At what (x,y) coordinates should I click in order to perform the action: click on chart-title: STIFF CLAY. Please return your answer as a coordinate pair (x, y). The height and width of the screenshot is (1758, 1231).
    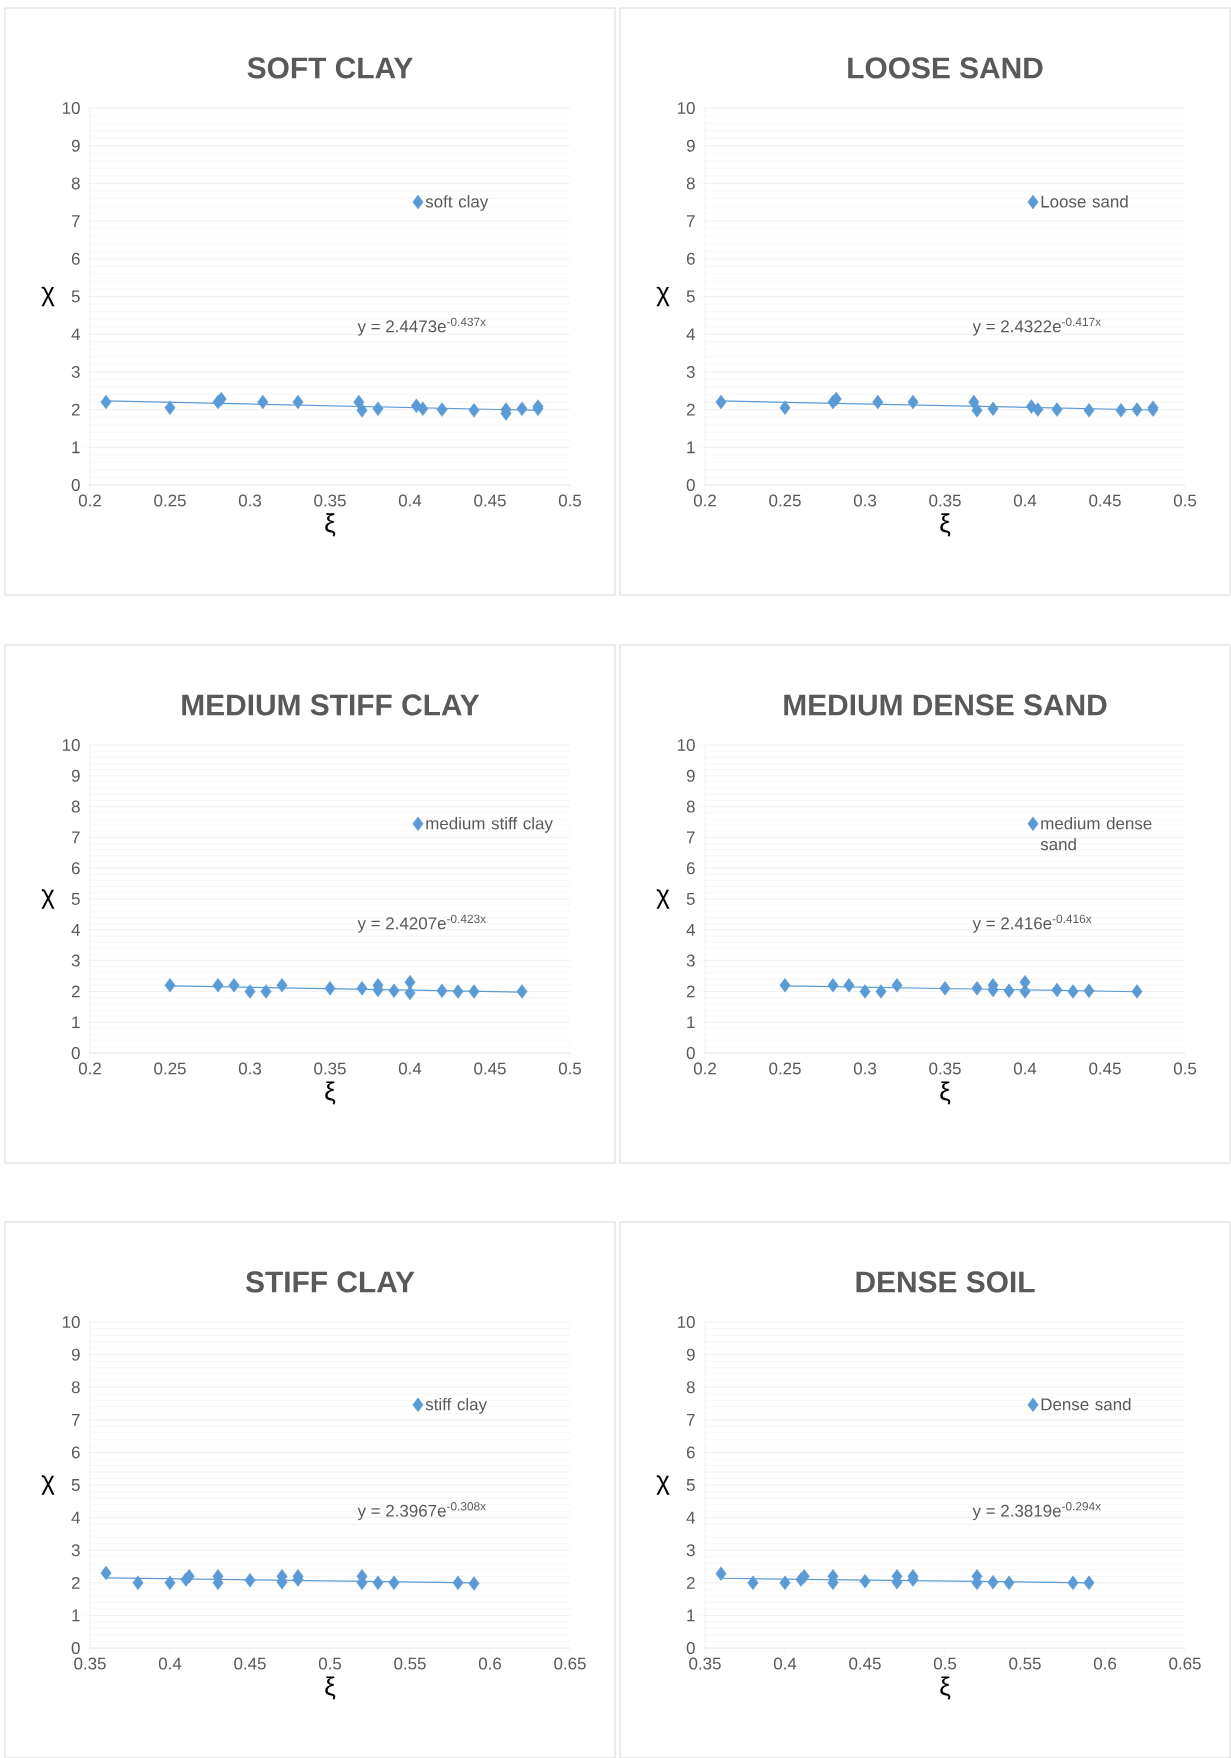
    Looking at the image, I should click on (330, 1282).